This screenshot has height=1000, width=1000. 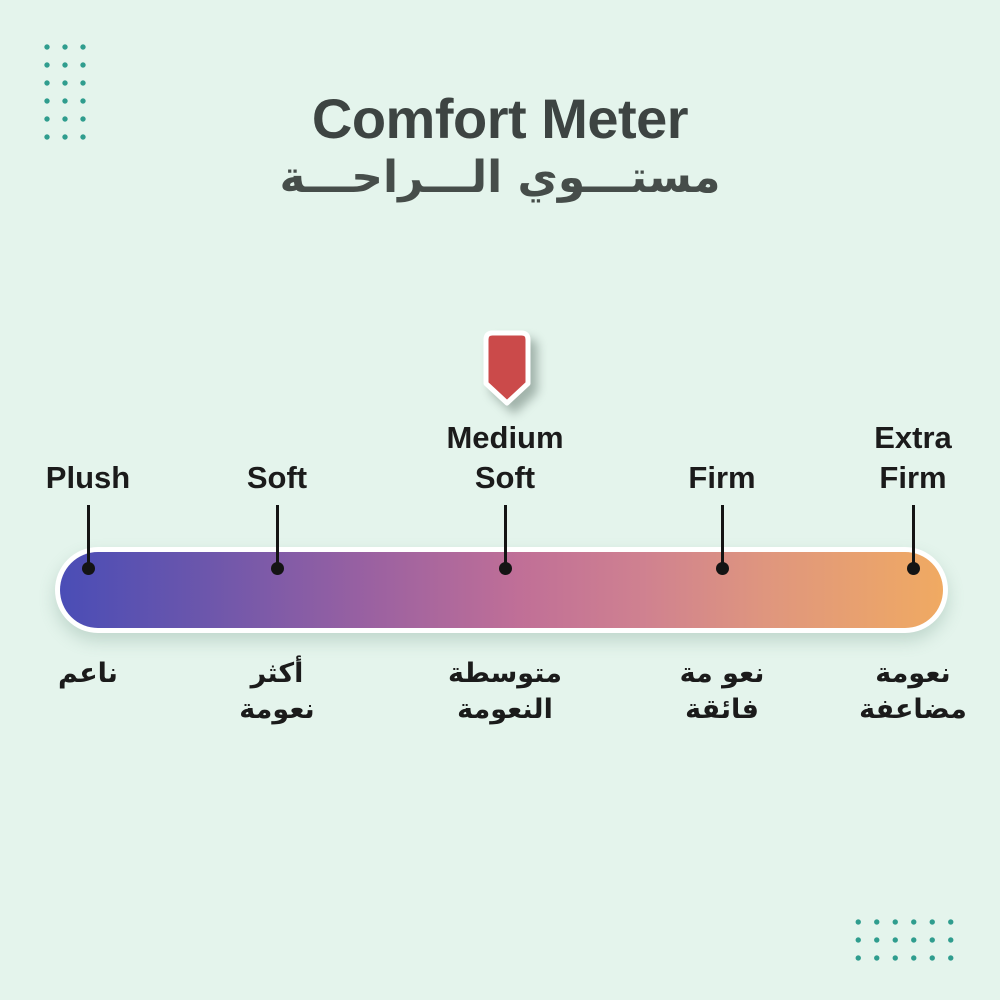 I want to click on dot-grid-bottom-right, so click(x=904, y=940).